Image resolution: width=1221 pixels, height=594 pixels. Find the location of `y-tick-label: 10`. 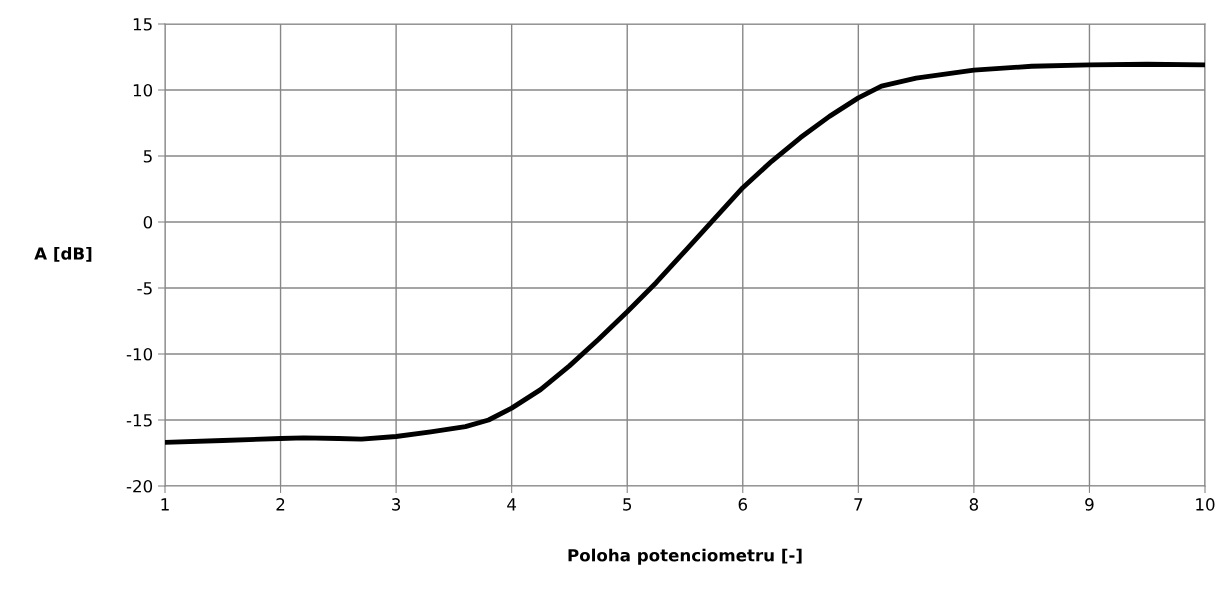

y-tick-label: 10 is located at coordinates (143, 90).